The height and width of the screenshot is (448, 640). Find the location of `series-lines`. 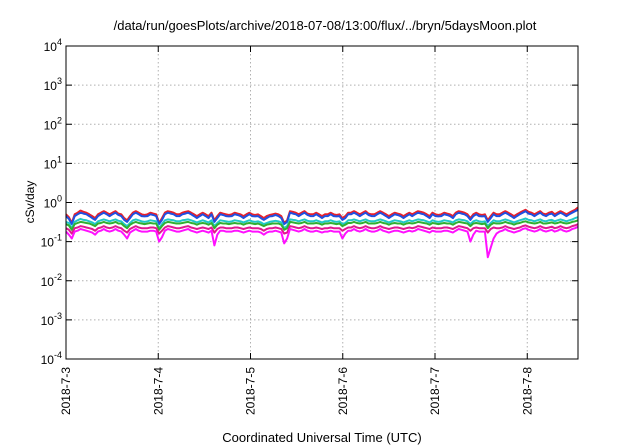

series-lines is located at coordinates (322, 232).